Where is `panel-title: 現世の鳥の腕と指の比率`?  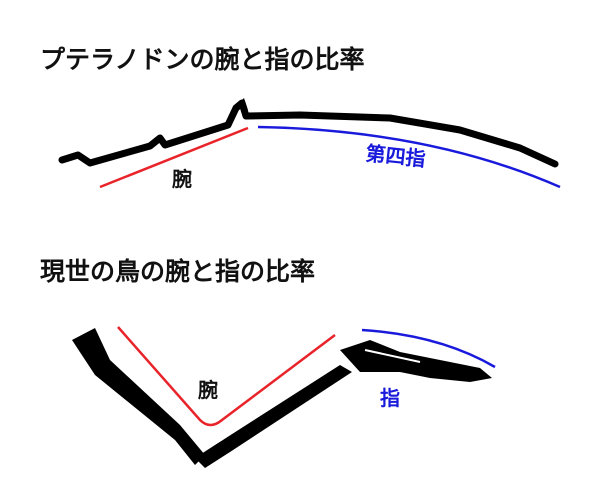 panel-title: 現世の鳥の腕と指の比率 is located at coordinates (177, 271).